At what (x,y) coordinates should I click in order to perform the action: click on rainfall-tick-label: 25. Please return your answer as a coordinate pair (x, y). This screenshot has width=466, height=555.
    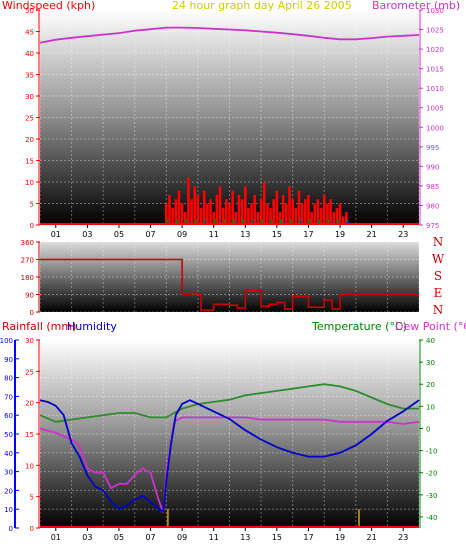
    Looking at the image, I should click on (29, 372).